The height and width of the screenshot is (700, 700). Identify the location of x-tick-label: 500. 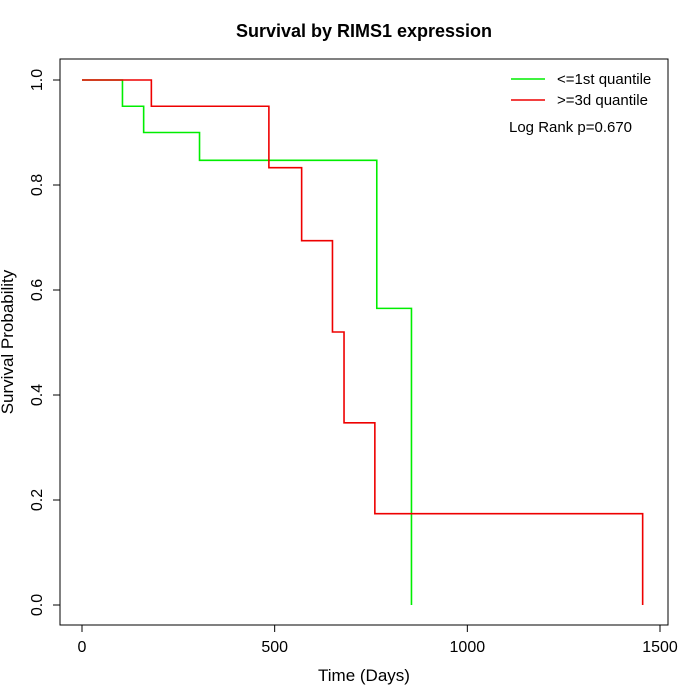
(274, 647).